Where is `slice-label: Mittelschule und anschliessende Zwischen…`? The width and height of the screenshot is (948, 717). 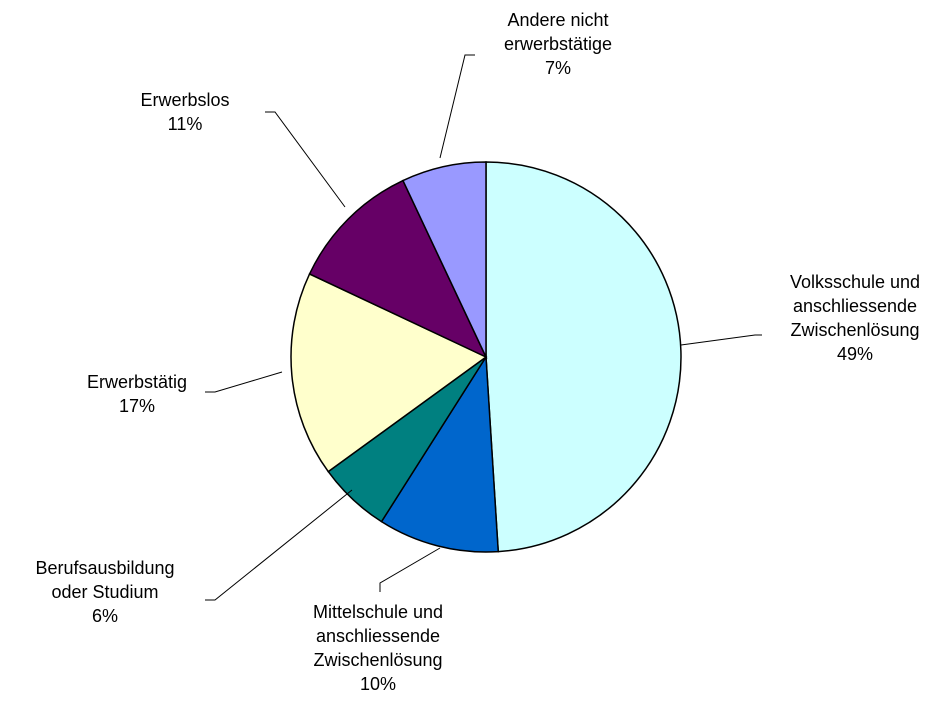 slice-label: Mittelschule und anschliessende Zwischen… is located at coordinates (378, 648).